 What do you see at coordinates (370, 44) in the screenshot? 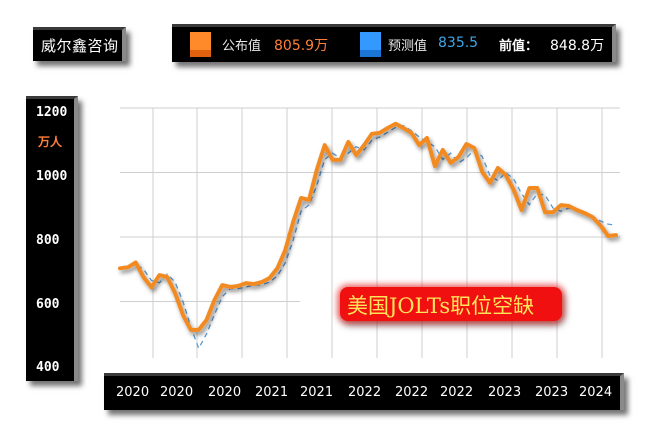
I see `forecast-swatch-icon` at bounding box center [370, 44].